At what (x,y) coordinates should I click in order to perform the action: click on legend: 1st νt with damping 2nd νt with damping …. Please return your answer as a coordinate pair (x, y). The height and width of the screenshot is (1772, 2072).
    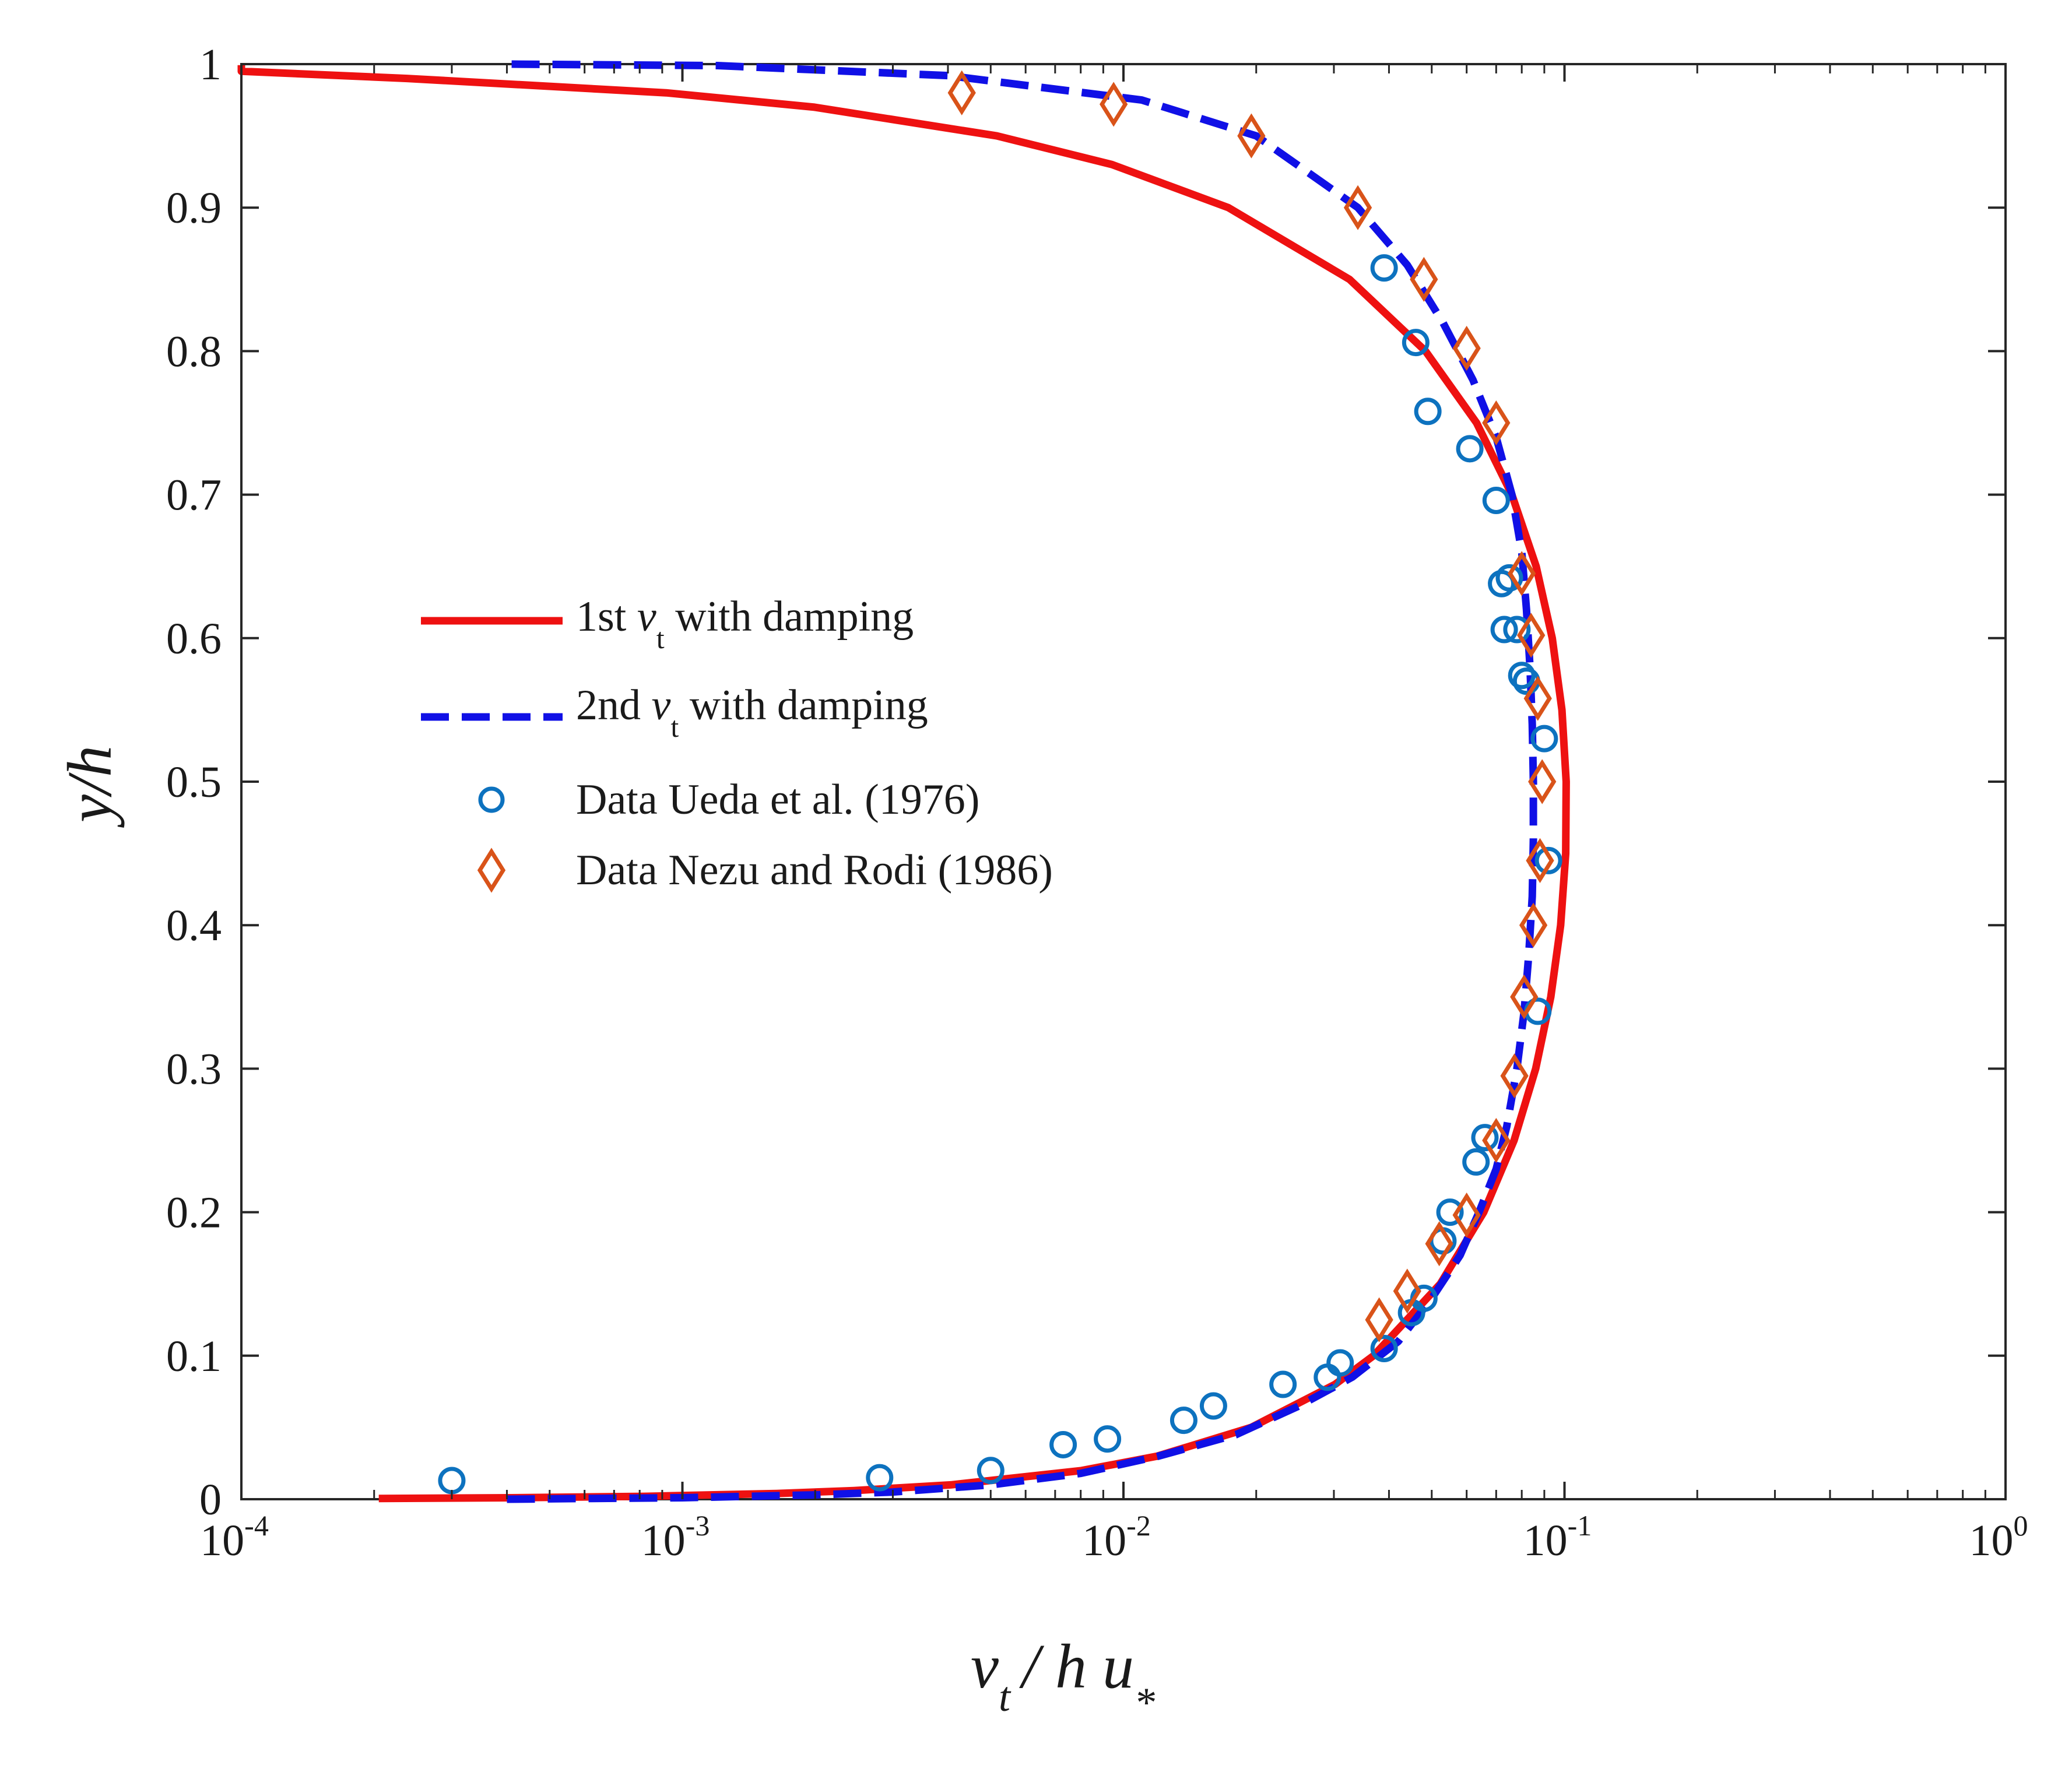
    Looking at the image, I should click on (737, 743).